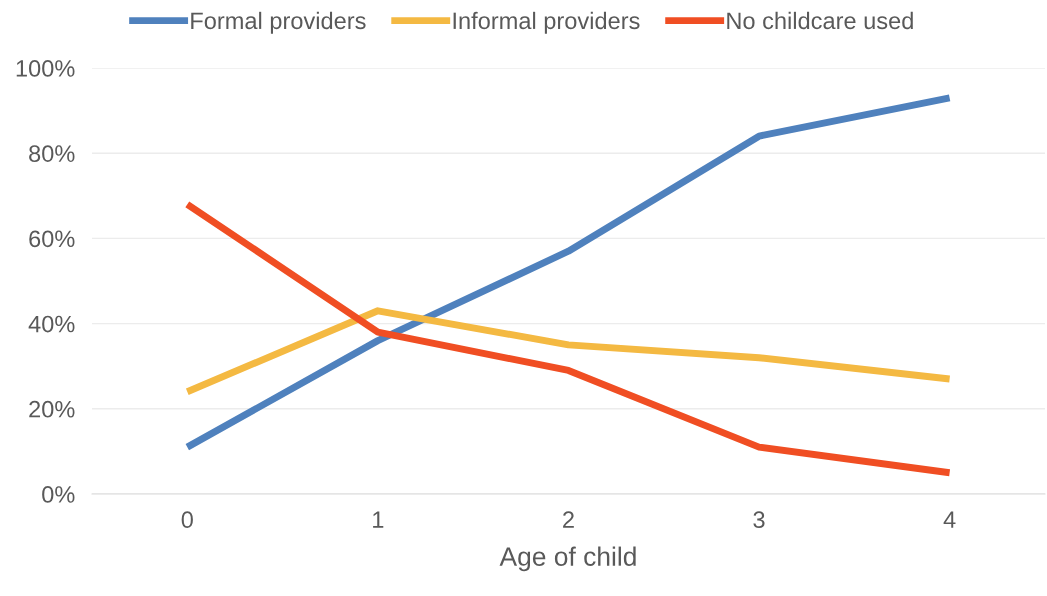 Image resolution: width=1047 pixels, height=596 pixels. What do you see at coordinates (820, 20) in the screenshot?
I see `legend-label: No childcare used` at bounding box center [820, 20].